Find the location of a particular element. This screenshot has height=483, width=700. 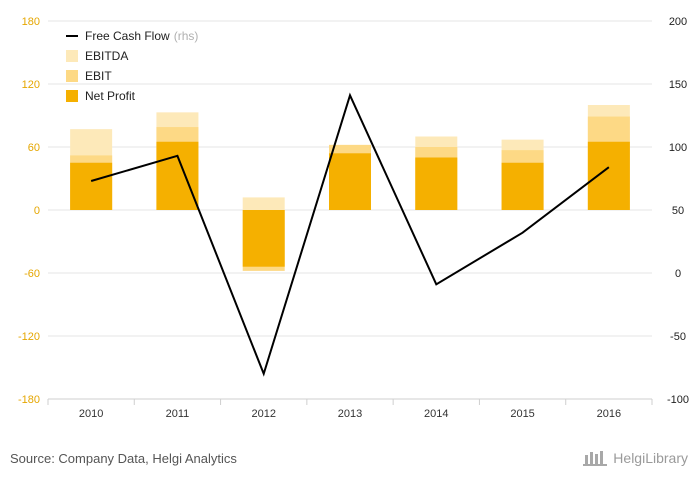

x-axis-tick-label: 2010 is located at coordinates (91, 414).